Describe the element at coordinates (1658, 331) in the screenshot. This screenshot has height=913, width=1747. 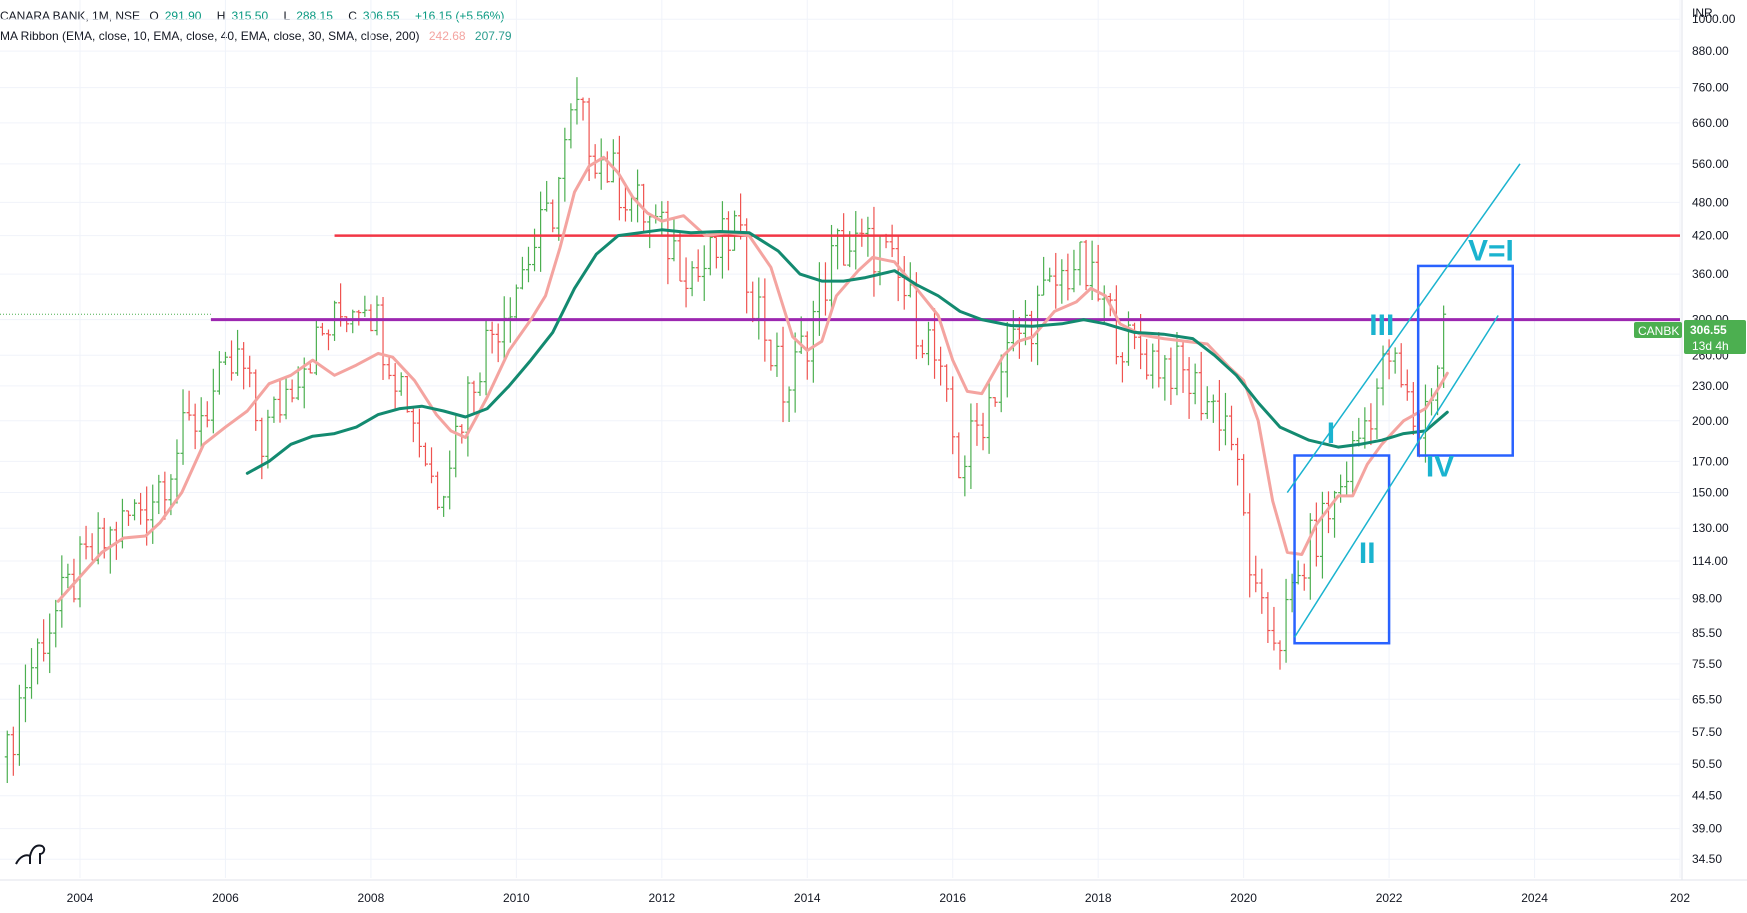
I see `ticker-badge: CANBK` at that location.